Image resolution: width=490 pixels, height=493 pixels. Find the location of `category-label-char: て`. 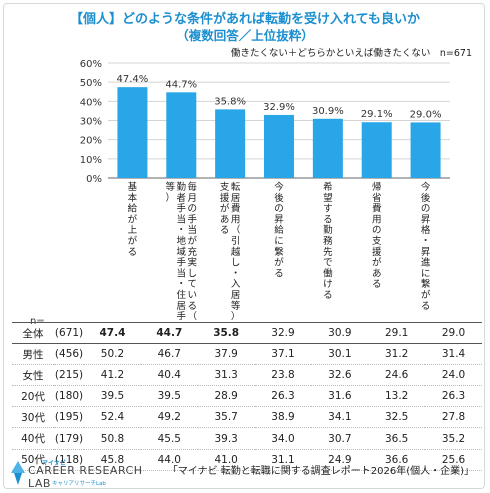

category-label-char: て is located at coordinates (193, 284).